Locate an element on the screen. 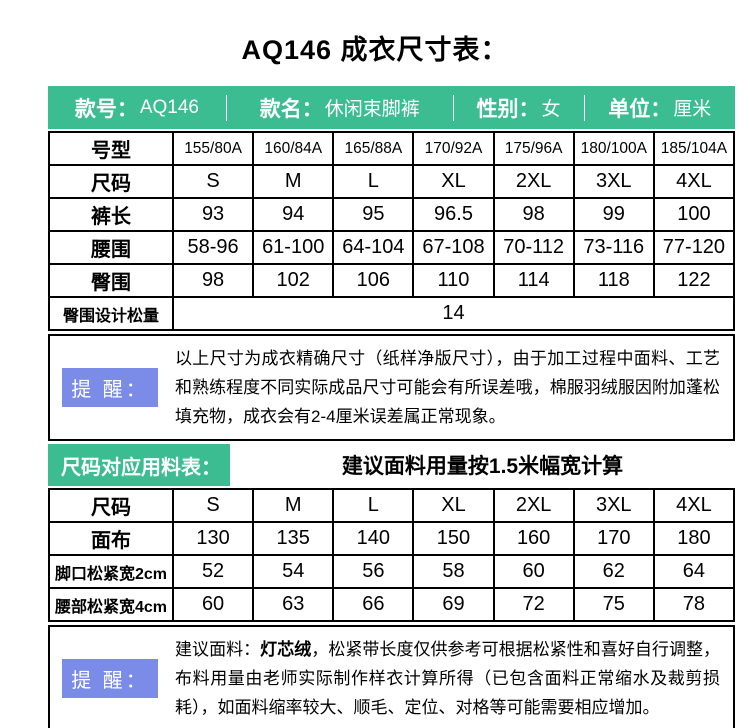 The image size is (750, 728). info-style-number: 款号： AQ146 is located at coordinates (137, 107).